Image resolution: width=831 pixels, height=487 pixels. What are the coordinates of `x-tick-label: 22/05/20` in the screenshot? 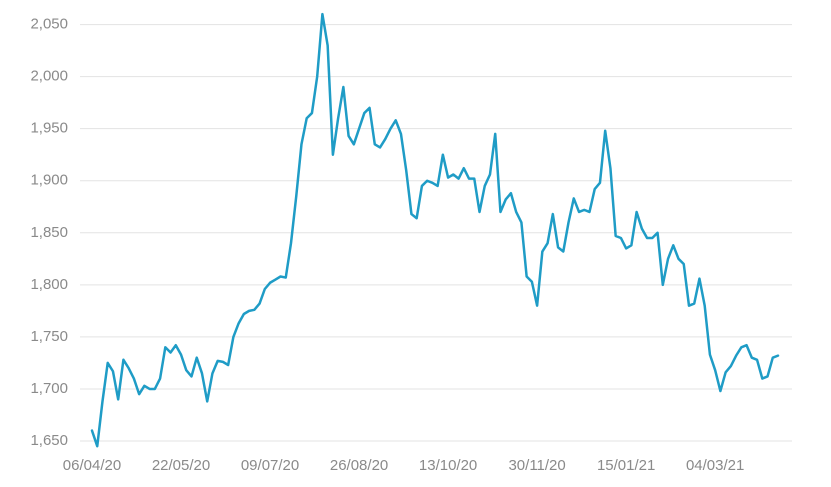 It's located at (181, 465).